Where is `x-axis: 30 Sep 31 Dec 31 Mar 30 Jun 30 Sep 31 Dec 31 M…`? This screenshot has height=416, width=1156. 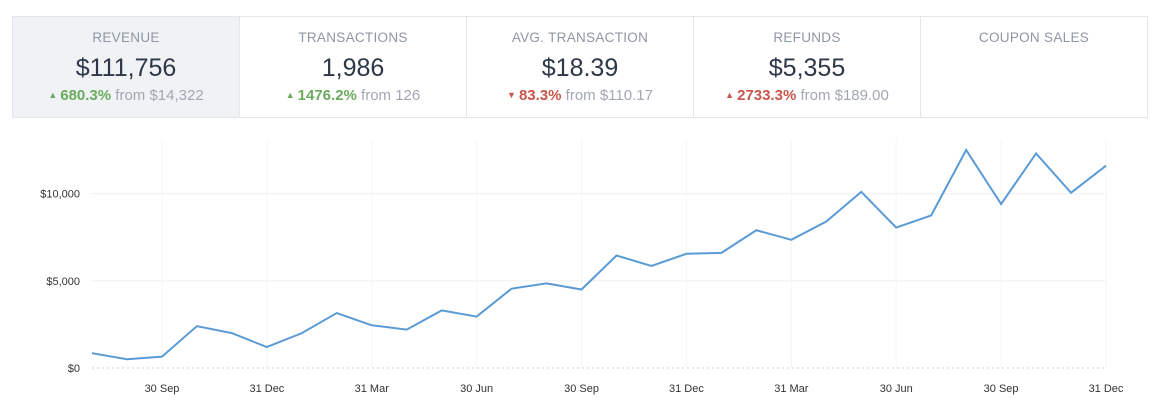 x-axis: 30 Sep 31 Dec 31 Mar 30 Jun 30 Sep 31 Dec 31 M… is located at coordinates (634, 389).